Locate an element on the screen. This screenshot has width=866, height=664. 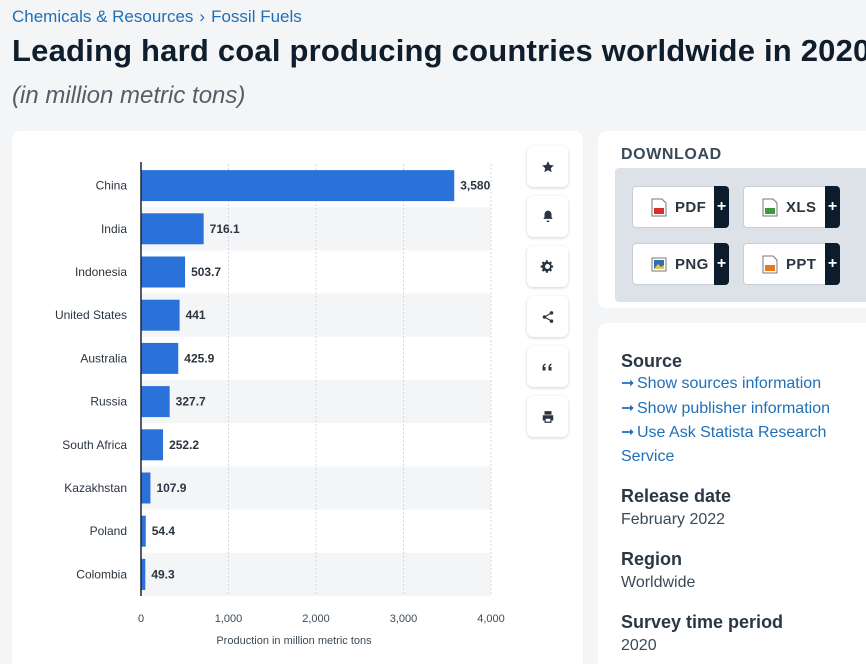
breadcrumb-item-chemicals: Chemicals & Resources is located at coordinates (103, 16).